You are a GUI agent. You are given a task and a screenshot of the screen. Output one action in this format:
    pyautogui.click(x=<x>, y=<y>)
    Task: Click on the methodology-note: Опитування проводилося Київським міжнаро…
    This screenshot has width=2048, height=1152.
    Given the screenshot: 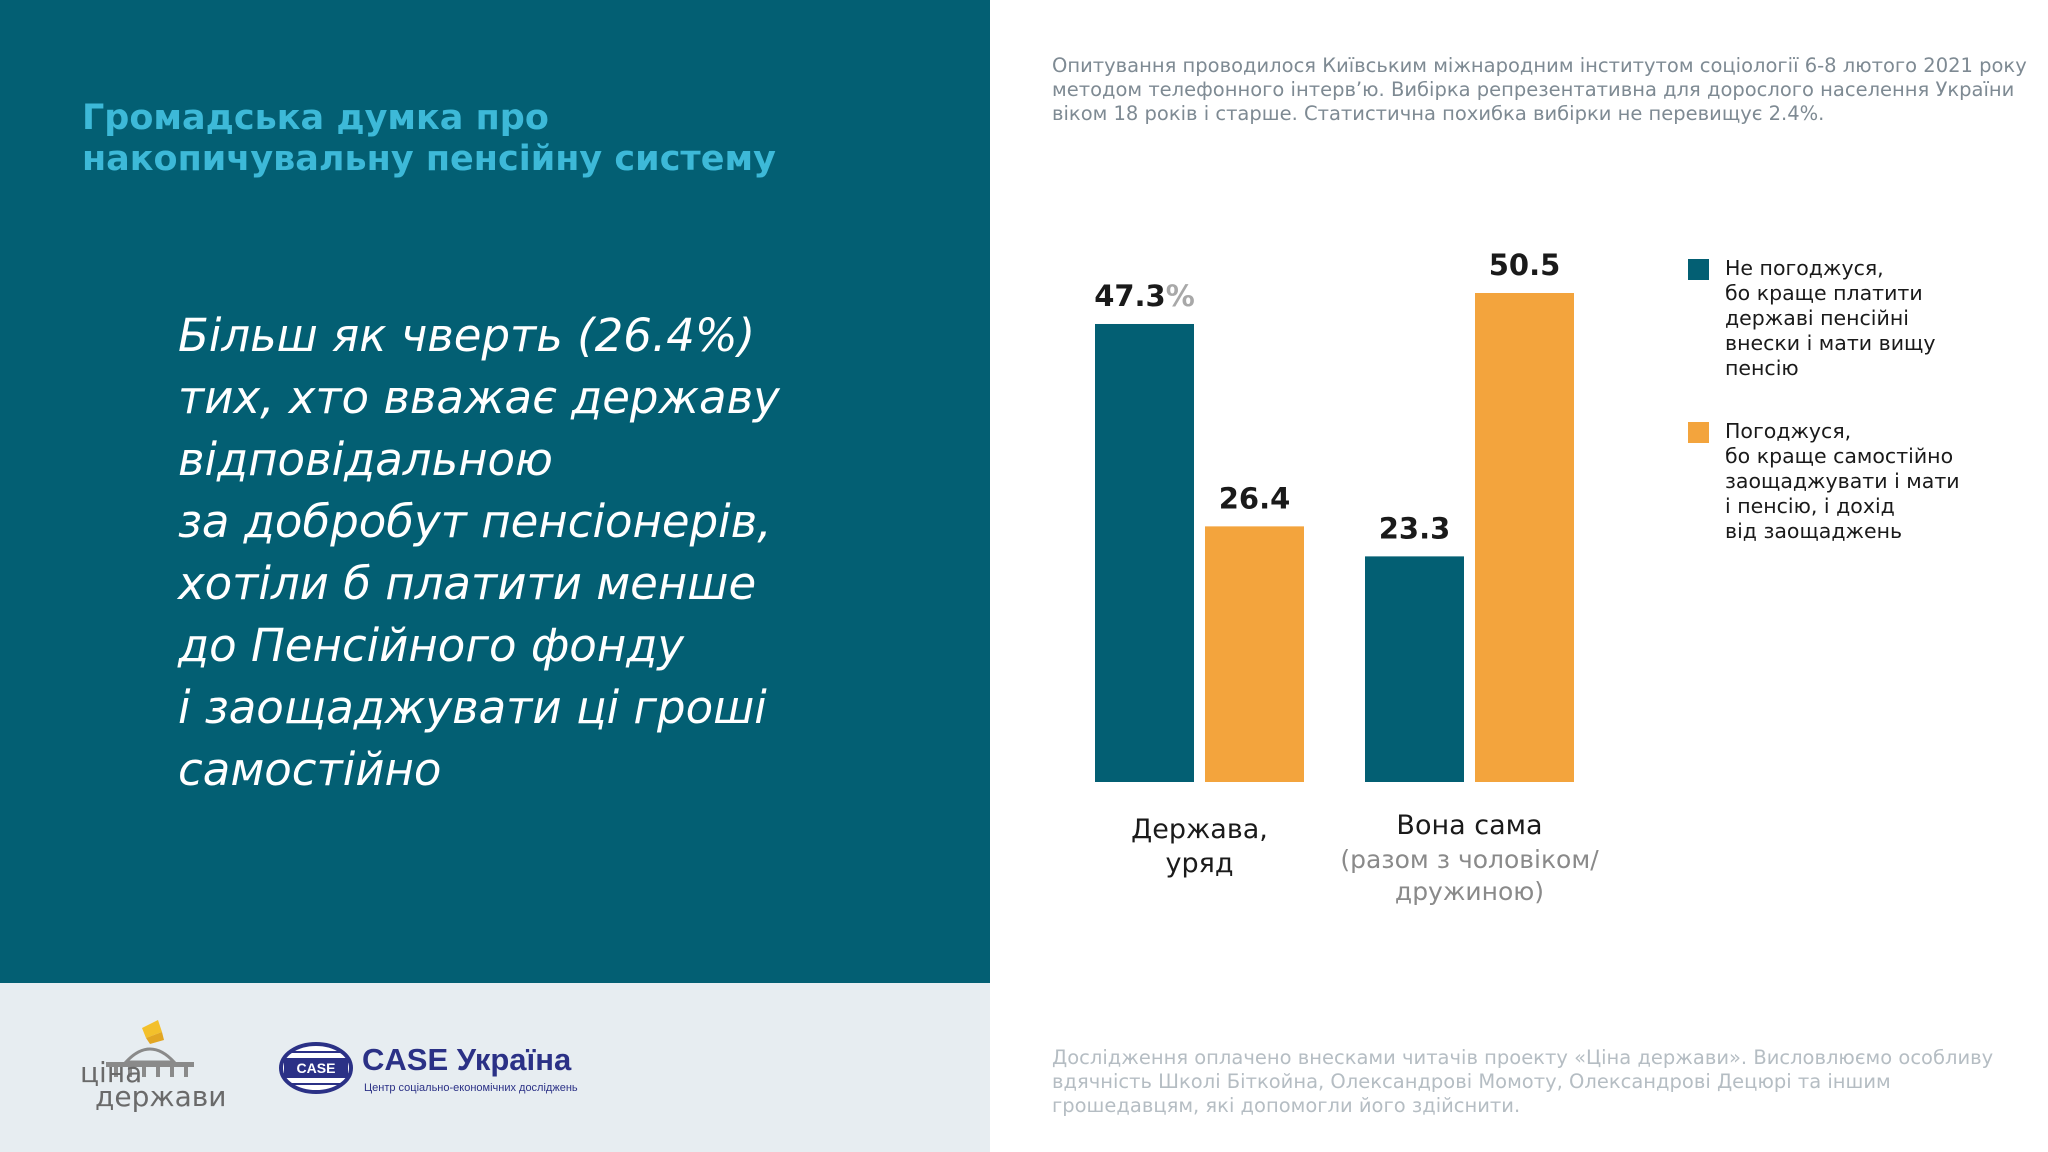 What is the action you would take?
    pyautogui.click(x=1539, y=89)
    